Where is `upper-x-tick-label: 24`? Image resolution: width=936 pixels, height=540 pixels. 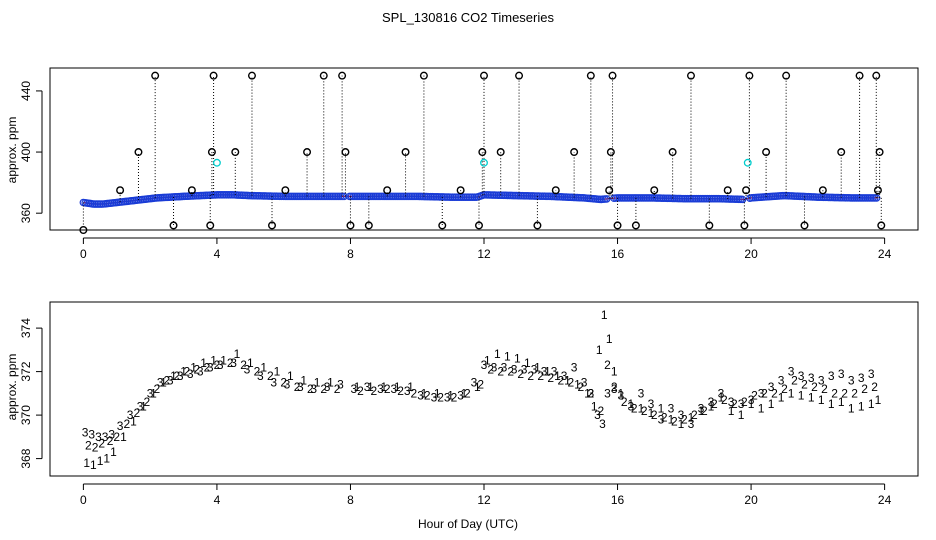
upper-x-tick-label: 24 is located at coordinates (885, 254).